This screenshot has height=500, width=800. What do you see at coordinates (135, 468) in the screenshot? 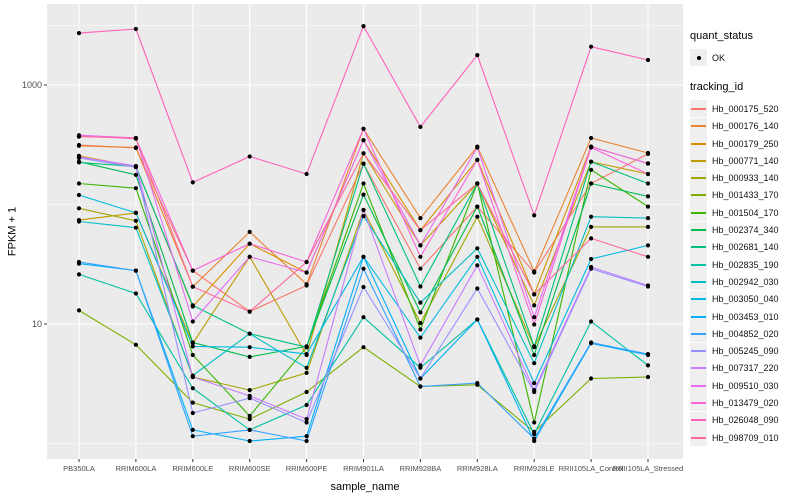
I see `x-tick-label: RRIM600LA` at bounding box center [135, 468].